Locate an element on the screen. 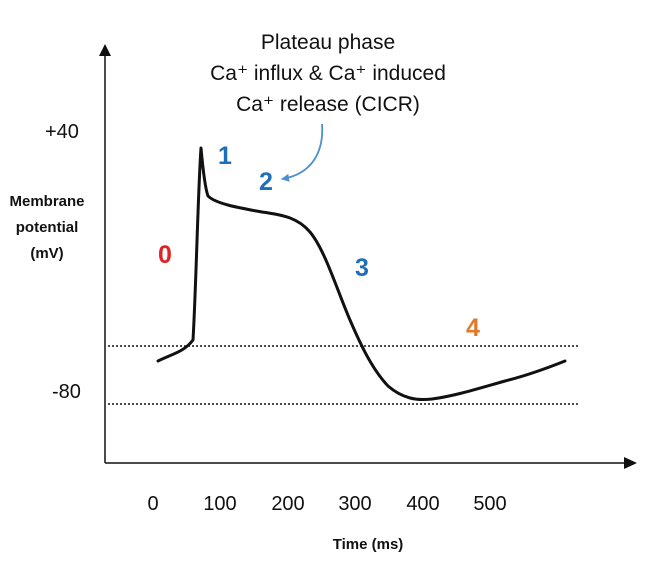 Image resolution: width=657 pixels, height=562 pixels. x-tick-label: 400 is located at coordinates (422, 504).